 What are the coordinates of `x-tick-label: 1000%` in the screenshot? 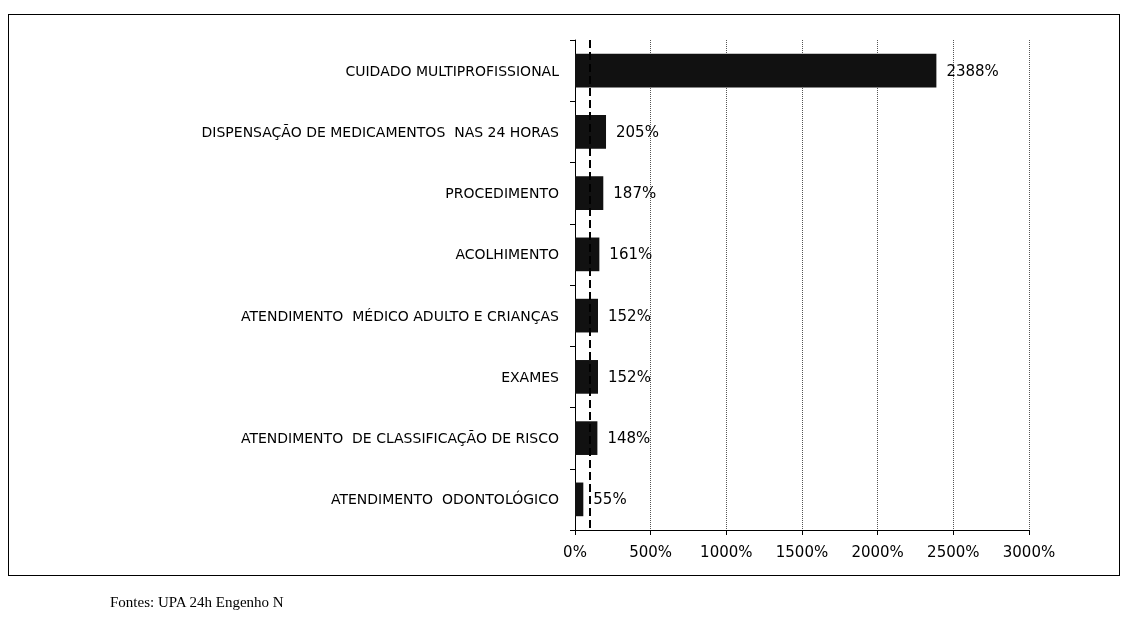 It's located at (726, 551).